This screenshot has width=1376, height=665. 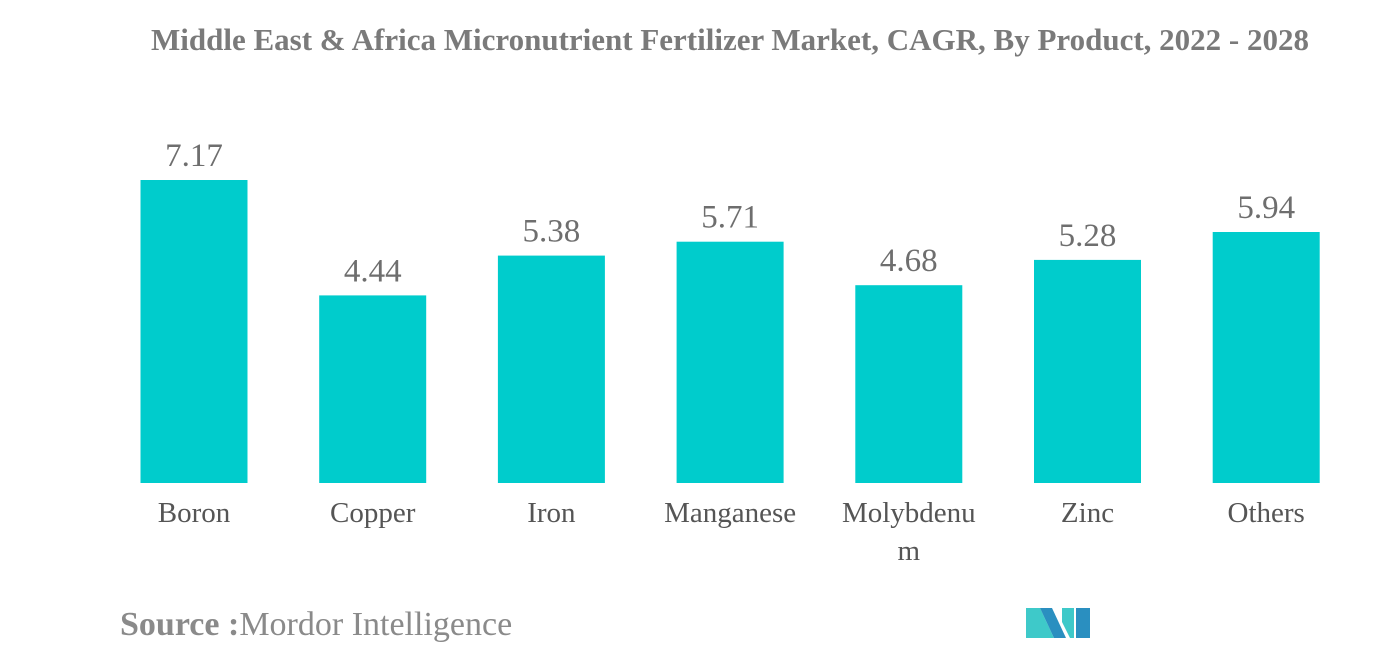 I want to click on category-label-copper: Copper, so click(x=373, y=513).